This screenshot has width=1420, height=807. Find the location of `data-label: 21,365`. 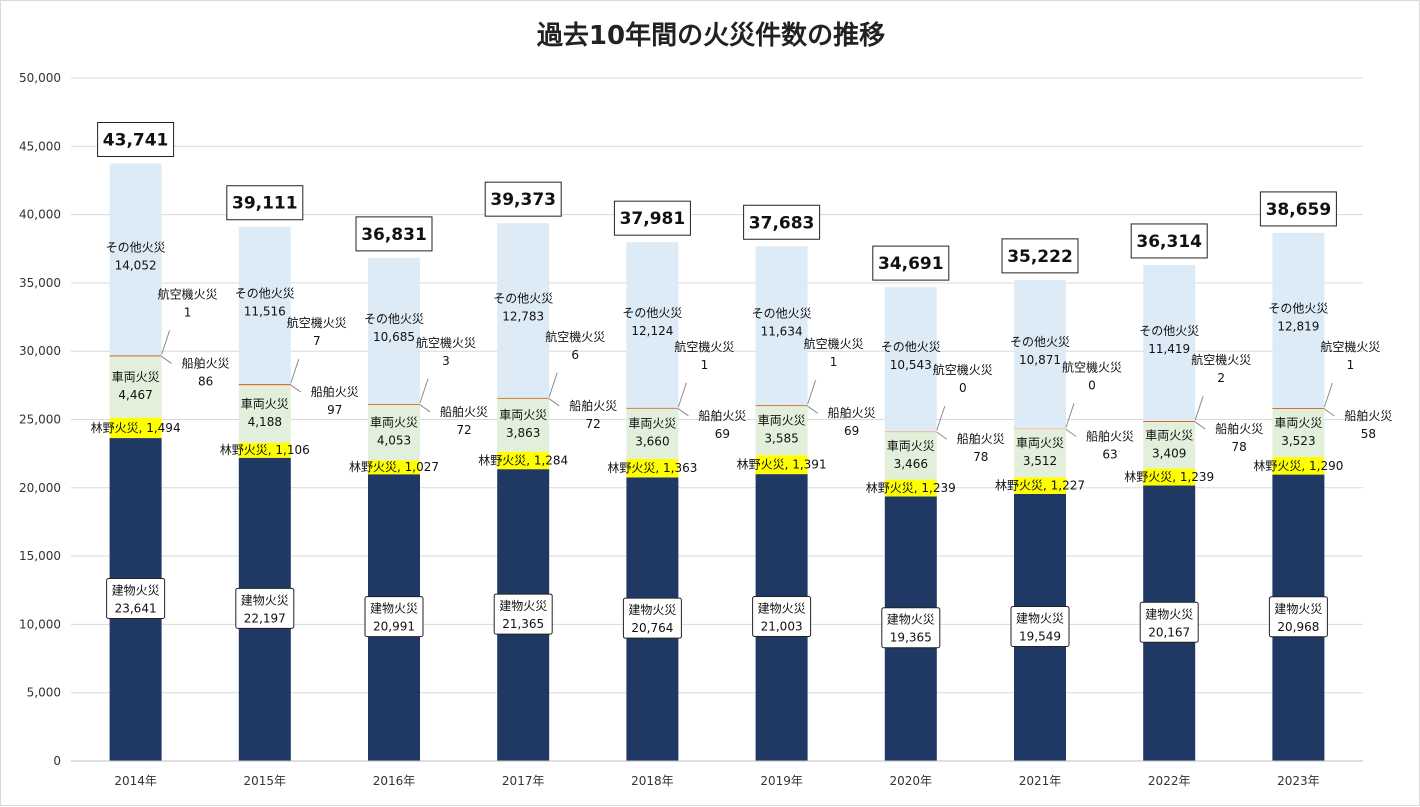

data-label: 21,365 is located at coordinates (523, 624).